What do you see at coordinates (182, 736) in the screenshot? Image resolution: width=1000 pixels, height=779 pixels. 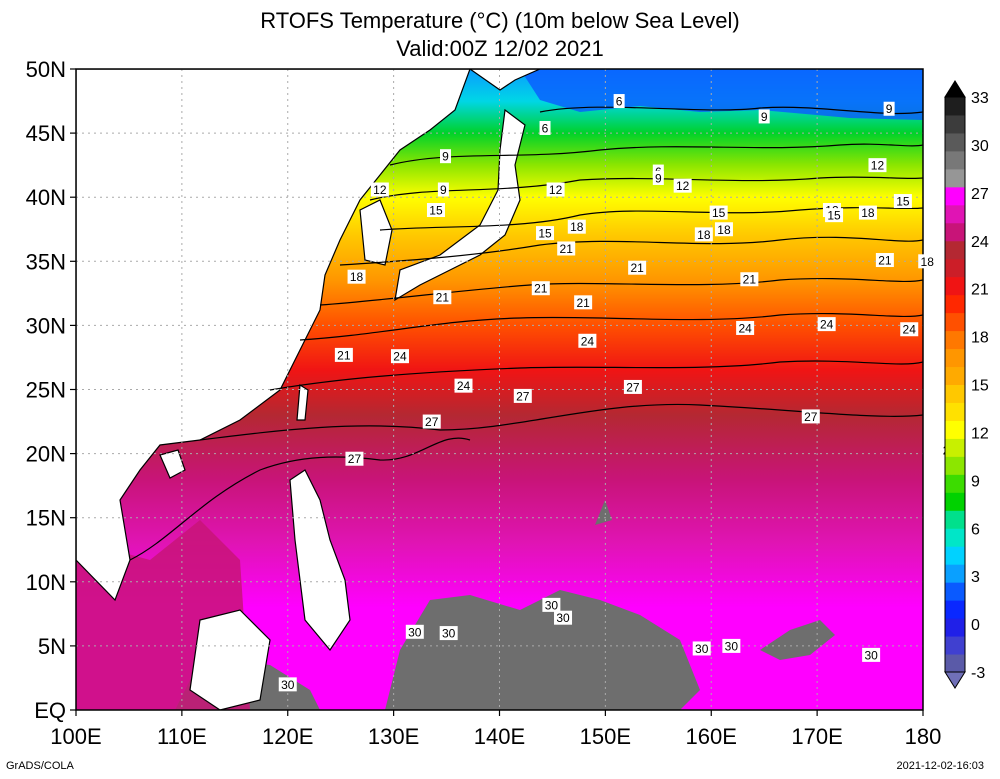 I see `x-tick-label: 110E` at bounding box center [182, 736].